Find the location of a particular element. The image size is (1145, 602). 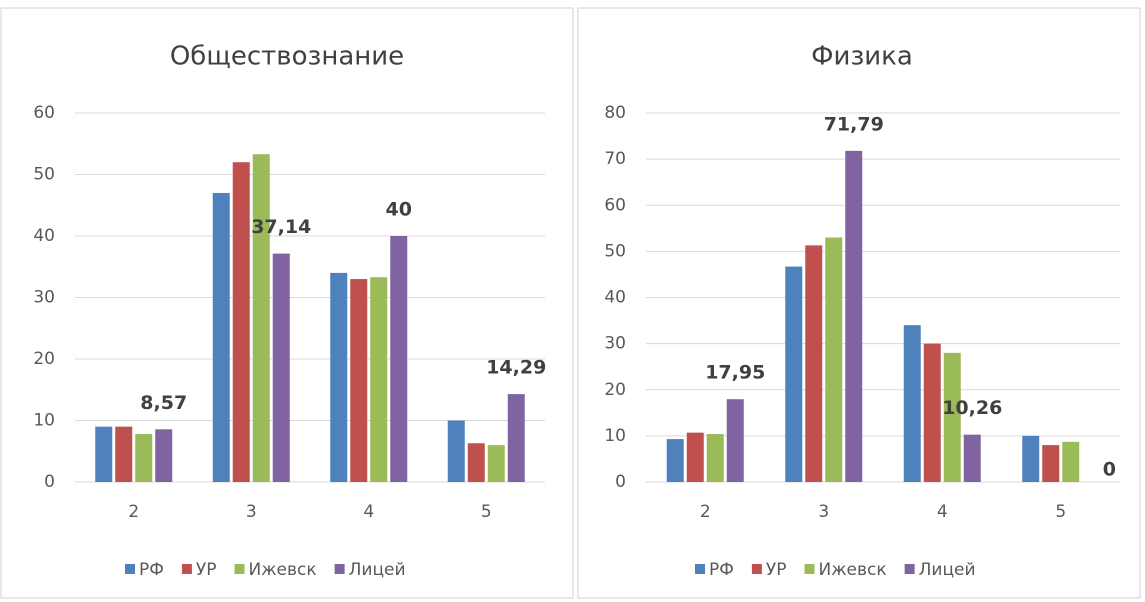

chart-title: Физика is located at coordinates (862, 57).